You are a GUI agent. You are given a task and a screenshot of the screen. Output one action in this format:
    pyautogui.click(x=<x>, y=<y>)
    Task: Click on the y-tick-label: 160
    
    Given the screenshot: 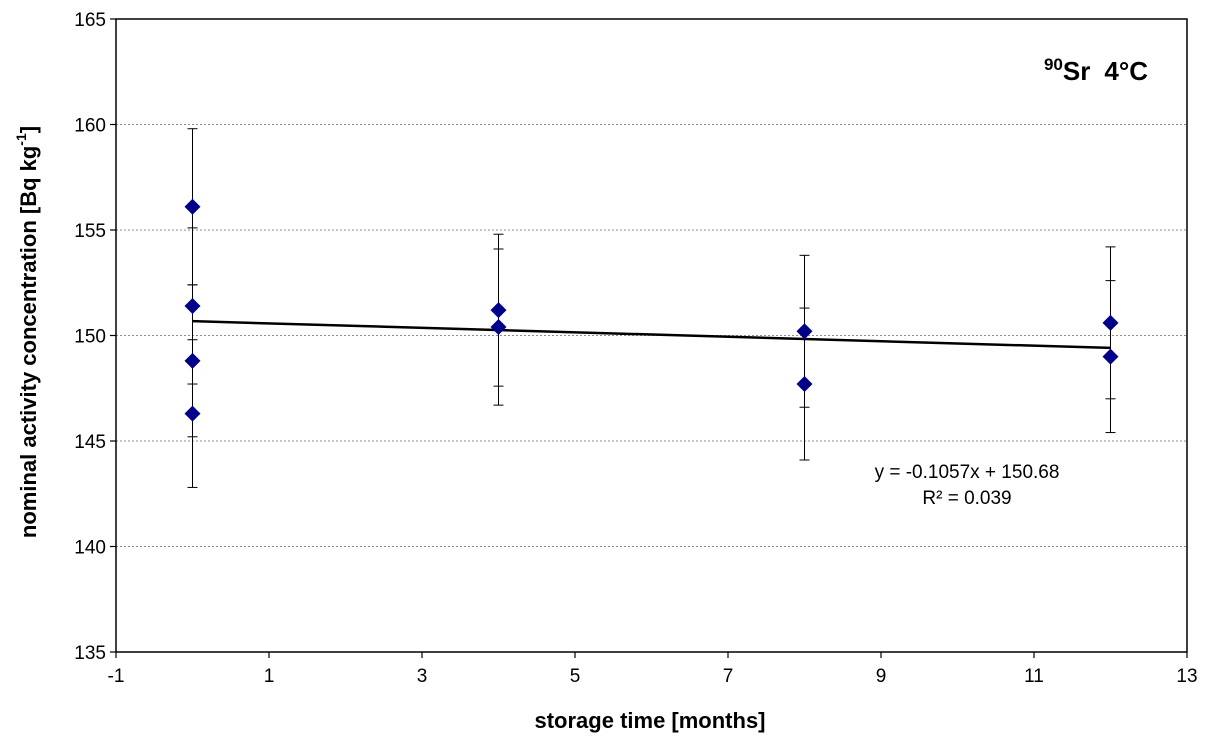 What is the action you would take?
    pyautogui.click(x=90, y=126)
    